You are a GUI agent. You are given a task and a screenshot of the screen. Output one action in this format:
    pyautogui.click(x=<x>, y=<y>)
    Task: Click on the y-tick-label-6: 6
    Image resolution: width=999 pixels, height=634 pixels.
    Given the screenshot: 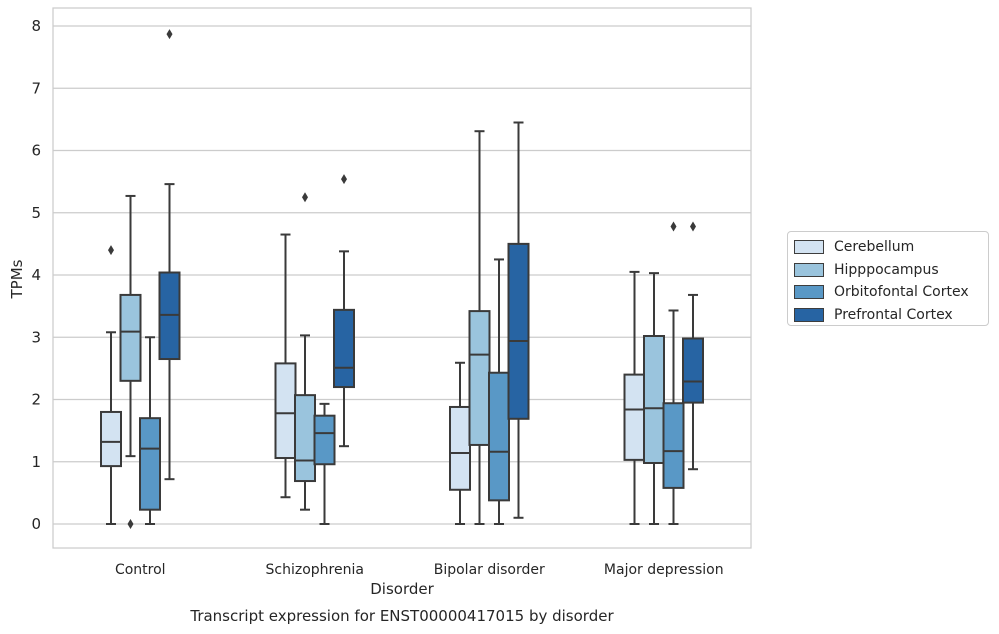 What is the action you would take?
    pyautogui.click(x=36, y=151)
    